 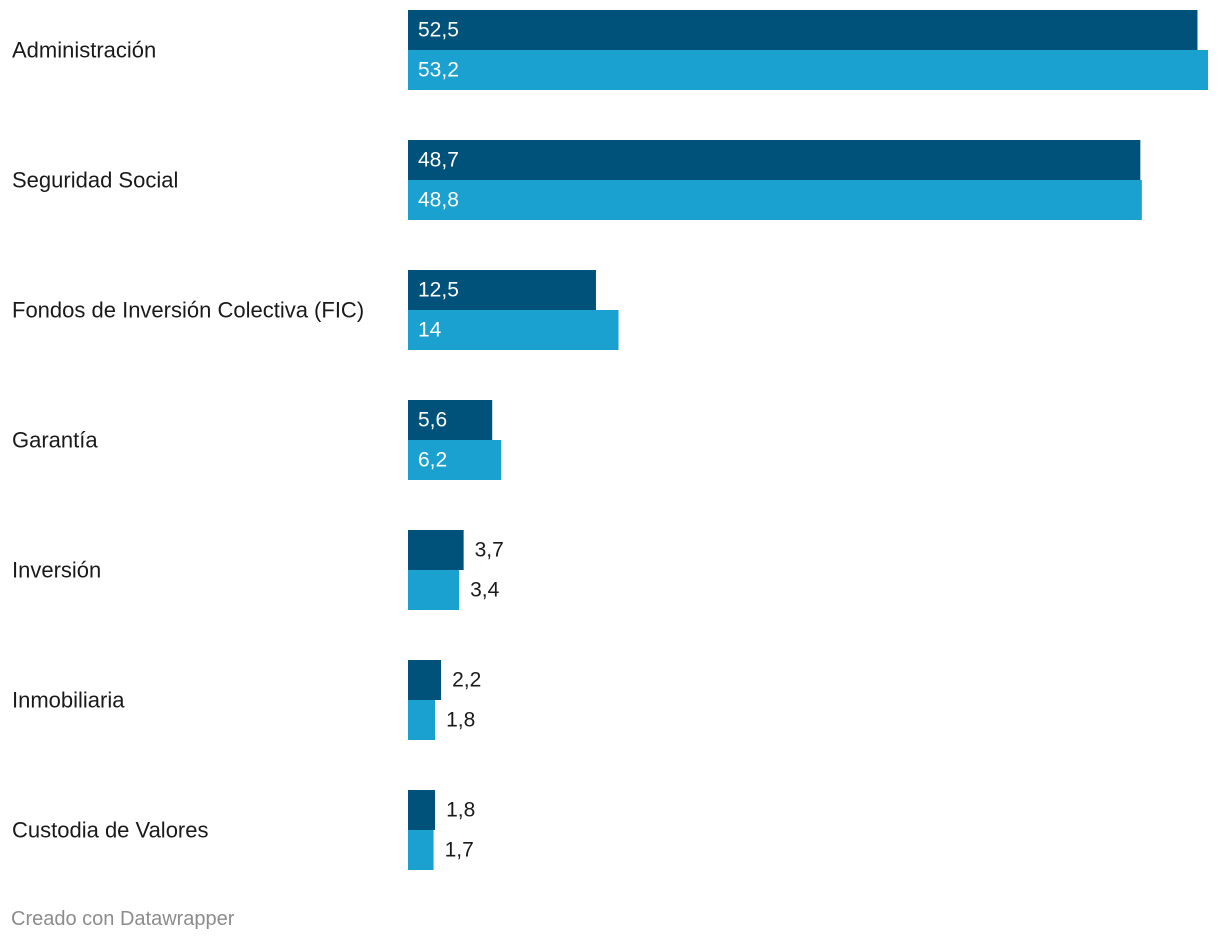 I want to click on credit-text: Creado con Datawrapper, so click(x=123, y=919).